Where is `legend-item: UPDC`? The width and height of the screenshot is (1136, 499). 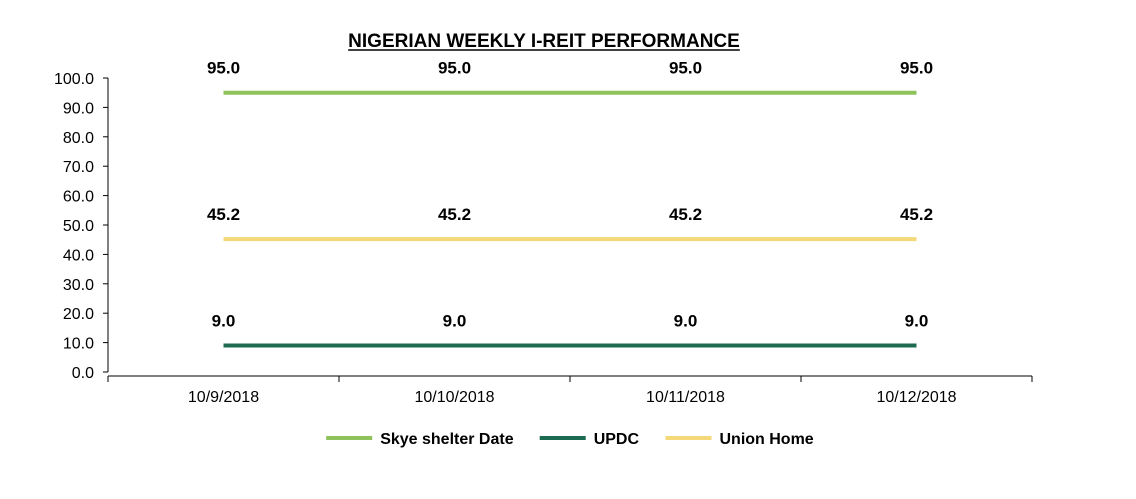 legend-item: UPDC is located at coordinates (589, 439).